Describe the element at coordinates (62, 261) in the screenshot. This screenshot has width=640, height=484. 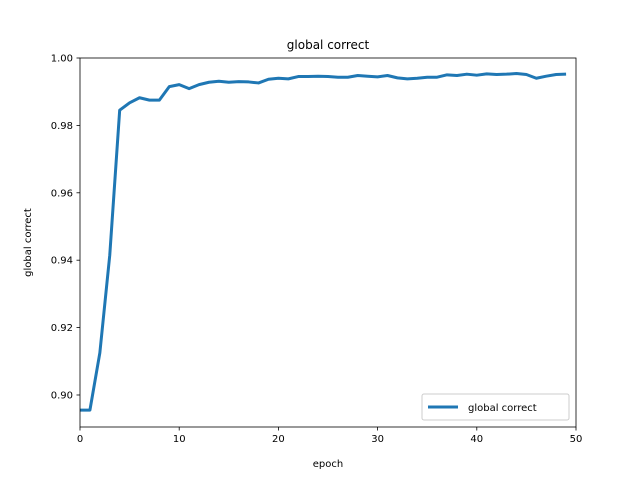
I see `y-tick-label: 0.94` at that location.